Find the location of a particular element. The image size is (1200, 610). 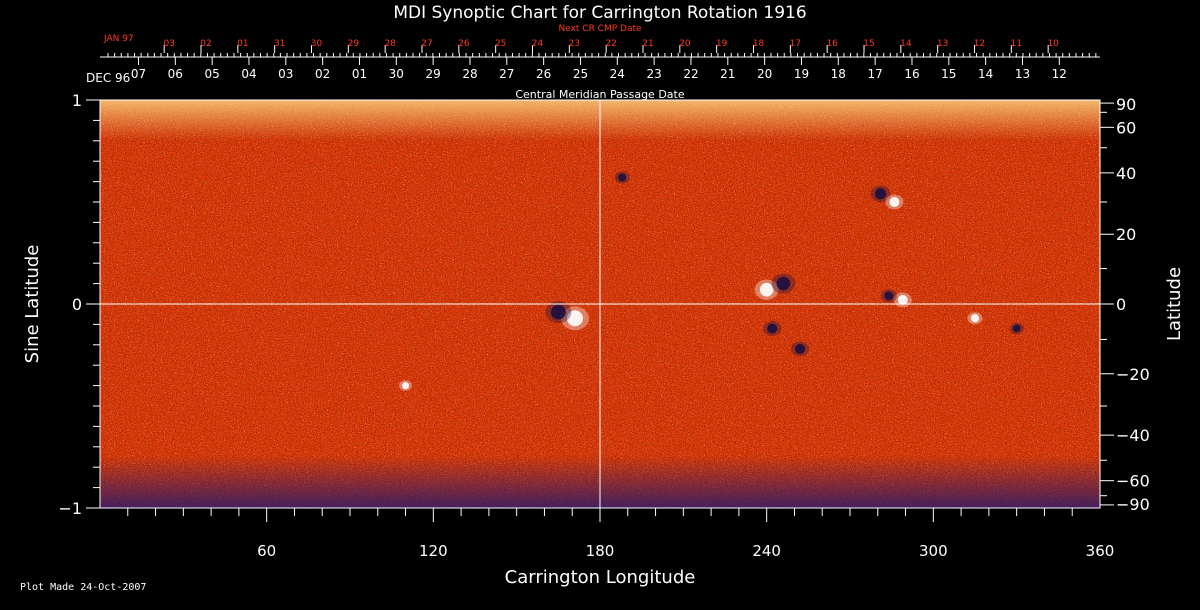

next-cr-date-label: 19 is located at coordinates (722, 44).